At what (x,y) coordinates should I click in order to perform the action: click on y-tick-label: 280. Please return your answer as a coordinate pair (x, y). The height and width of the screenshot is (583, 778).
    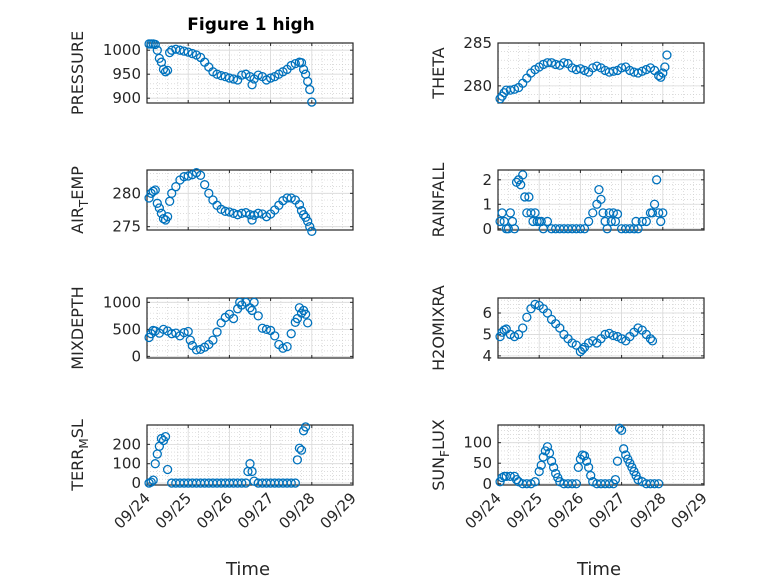
    Looking at the image, I should click on (126, 193).